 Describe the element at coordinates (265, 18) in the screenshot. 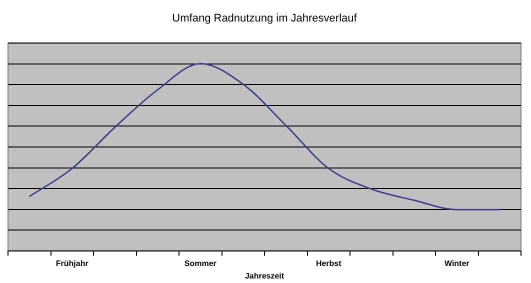

I see `chart-title: Umfang Radnutzung im Jahresverlauf` at that location.